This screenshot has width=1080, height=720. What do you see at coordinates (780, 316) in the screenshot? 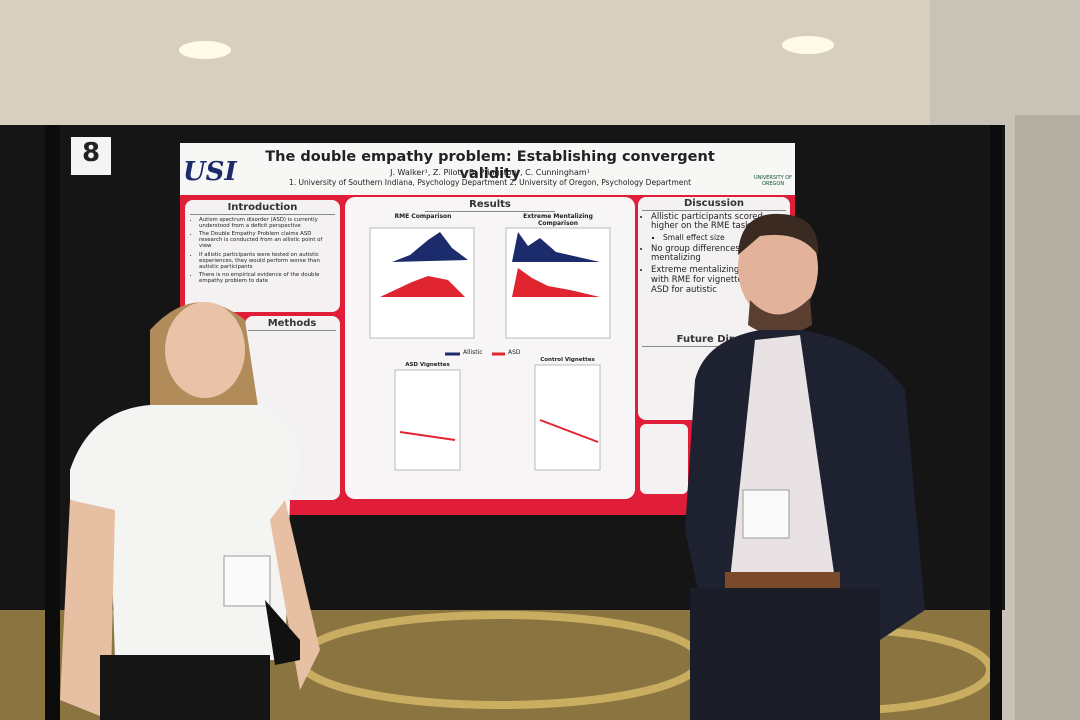
I see `beard` at bounding box center [780, 316].